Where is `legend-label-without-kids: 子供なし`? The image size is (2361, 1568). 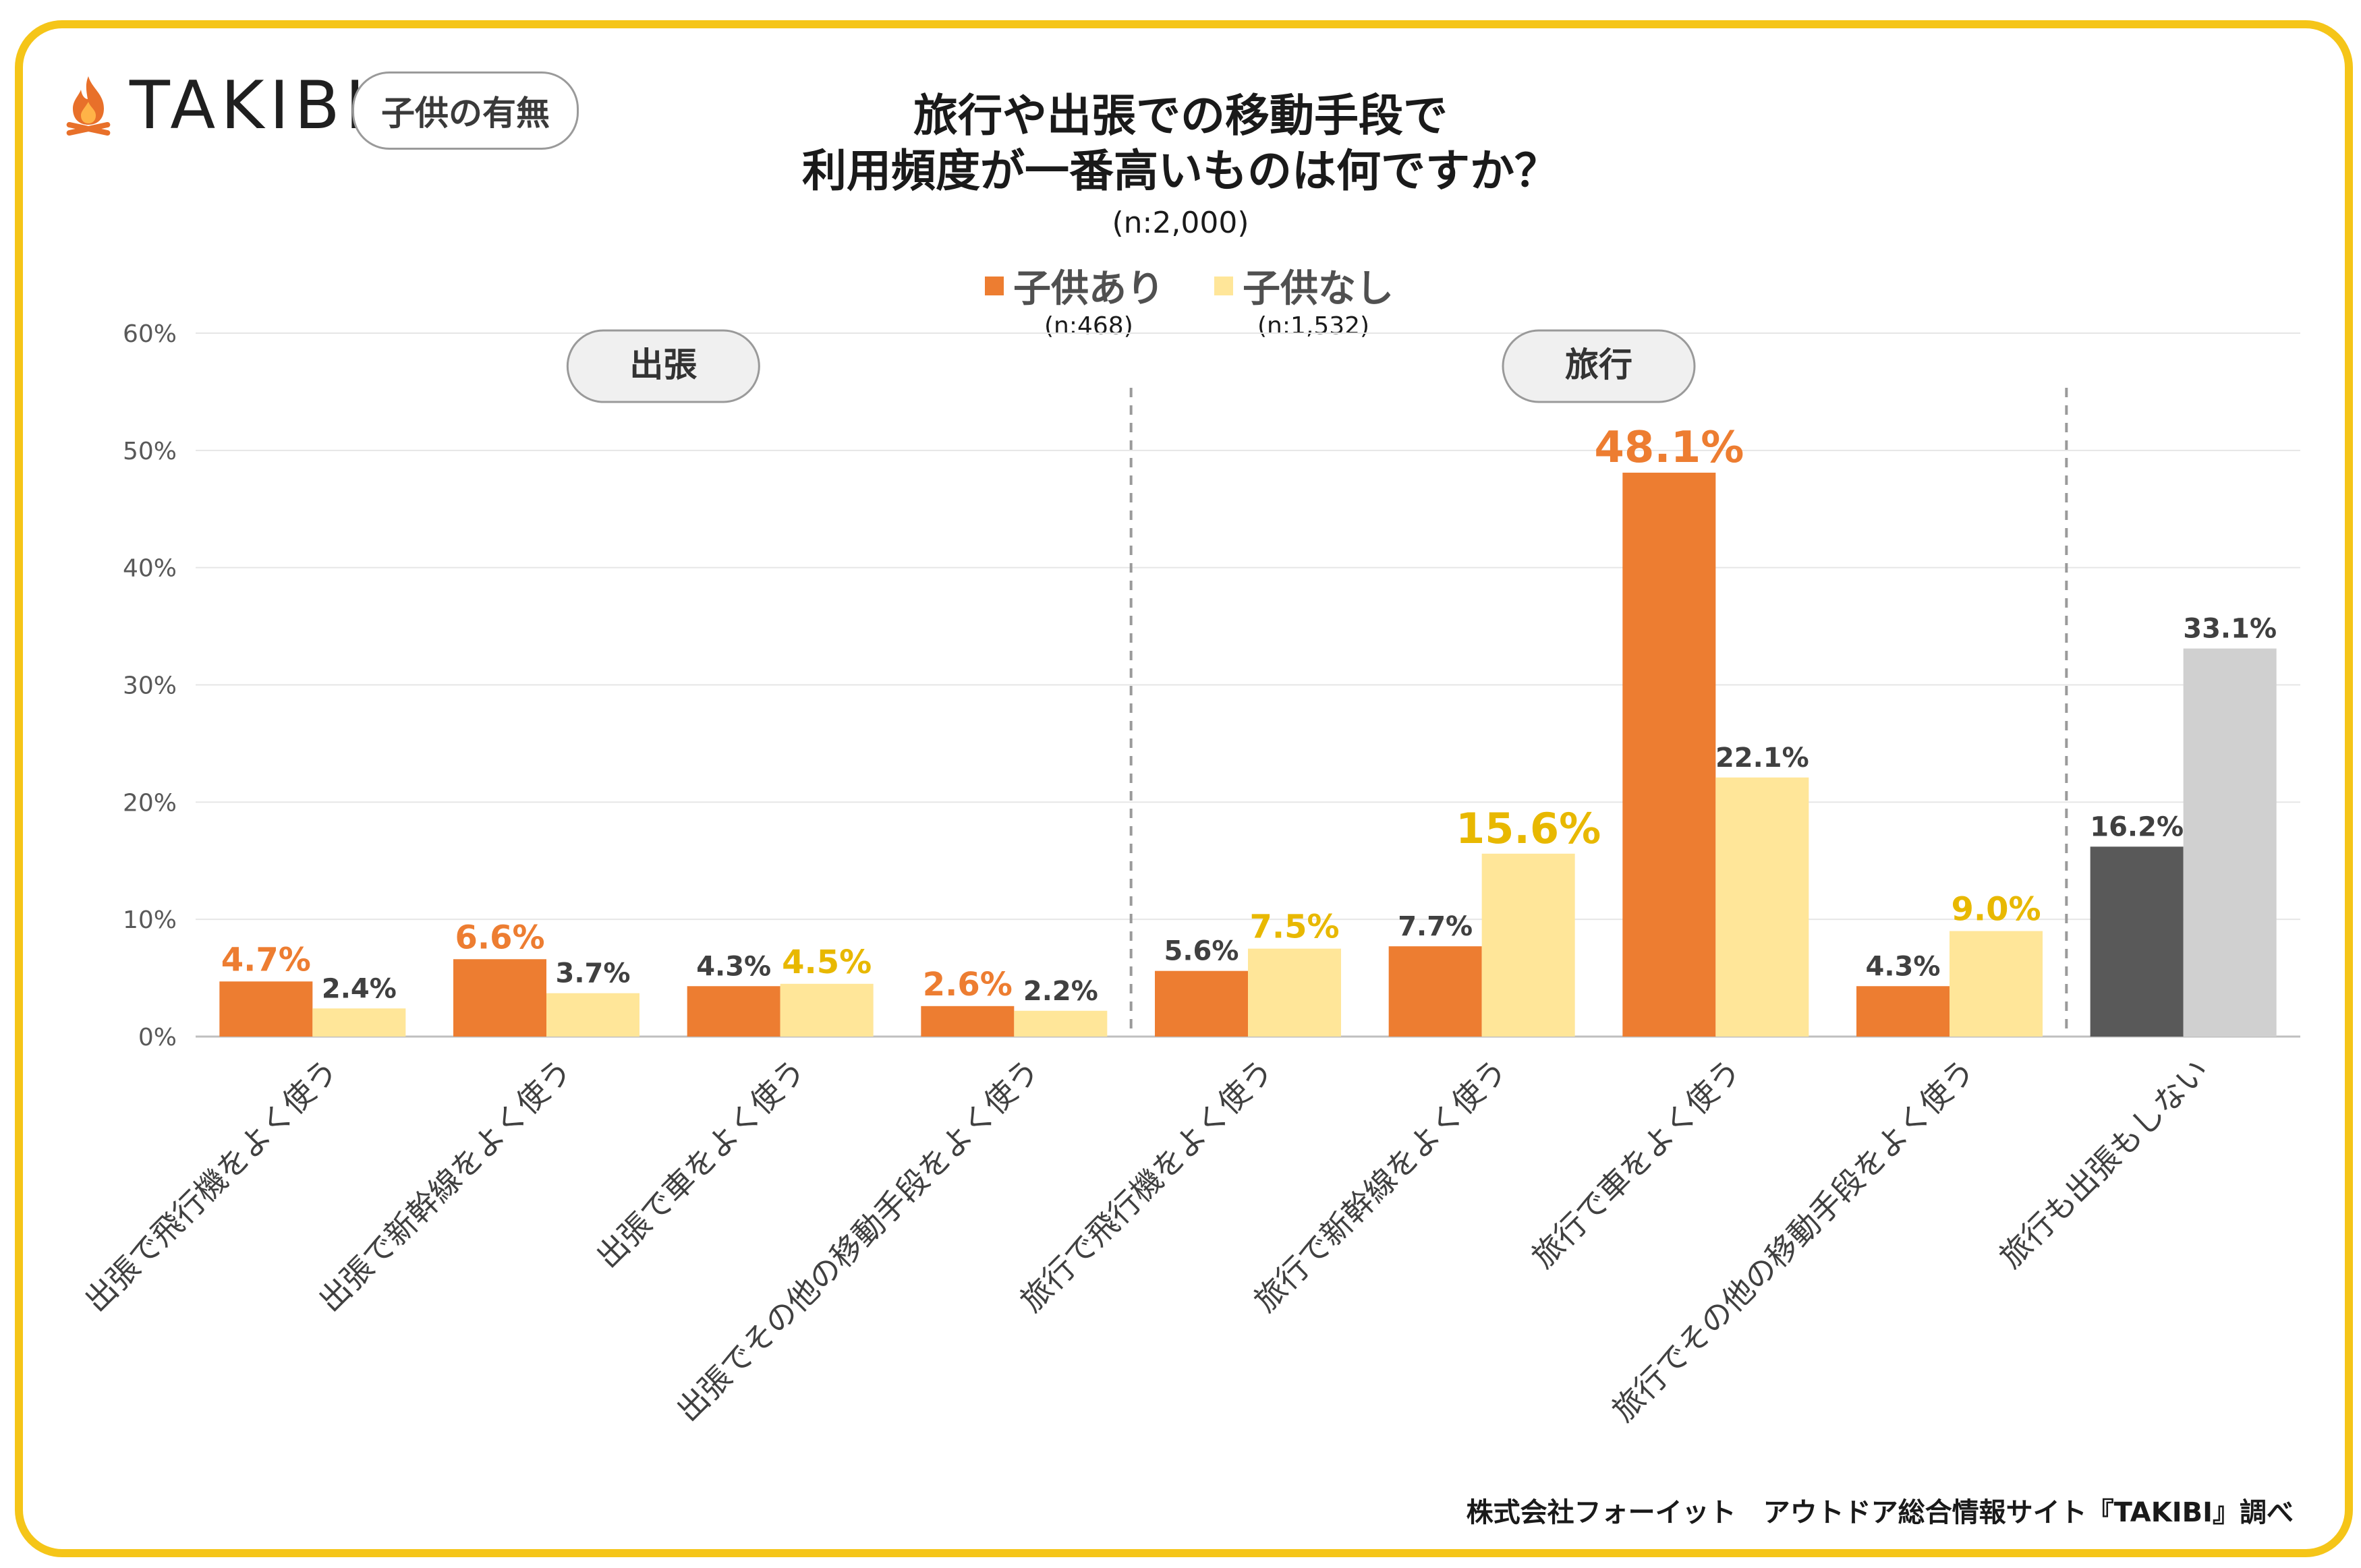 legend-label-without-kids: 子供なし is located at coordinates (1318, 289).